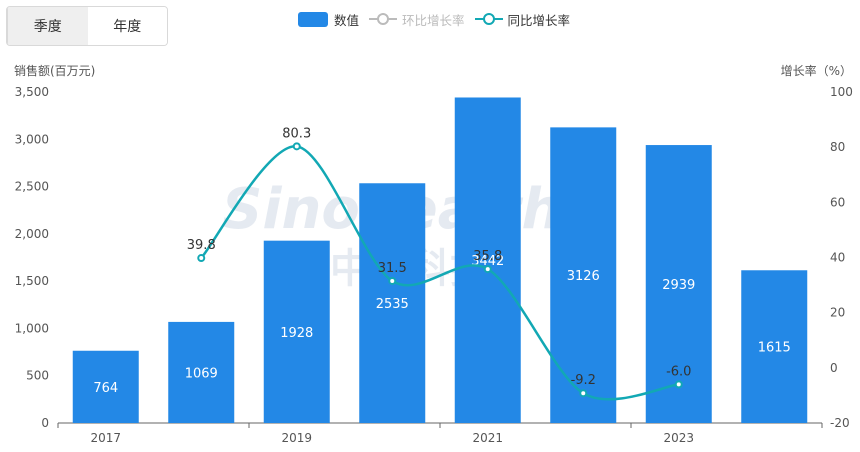  What do you see at coordinates (105, 438) in the screenshot?
I see `x-tick-label: 2017` at bounding box center [105, 438].